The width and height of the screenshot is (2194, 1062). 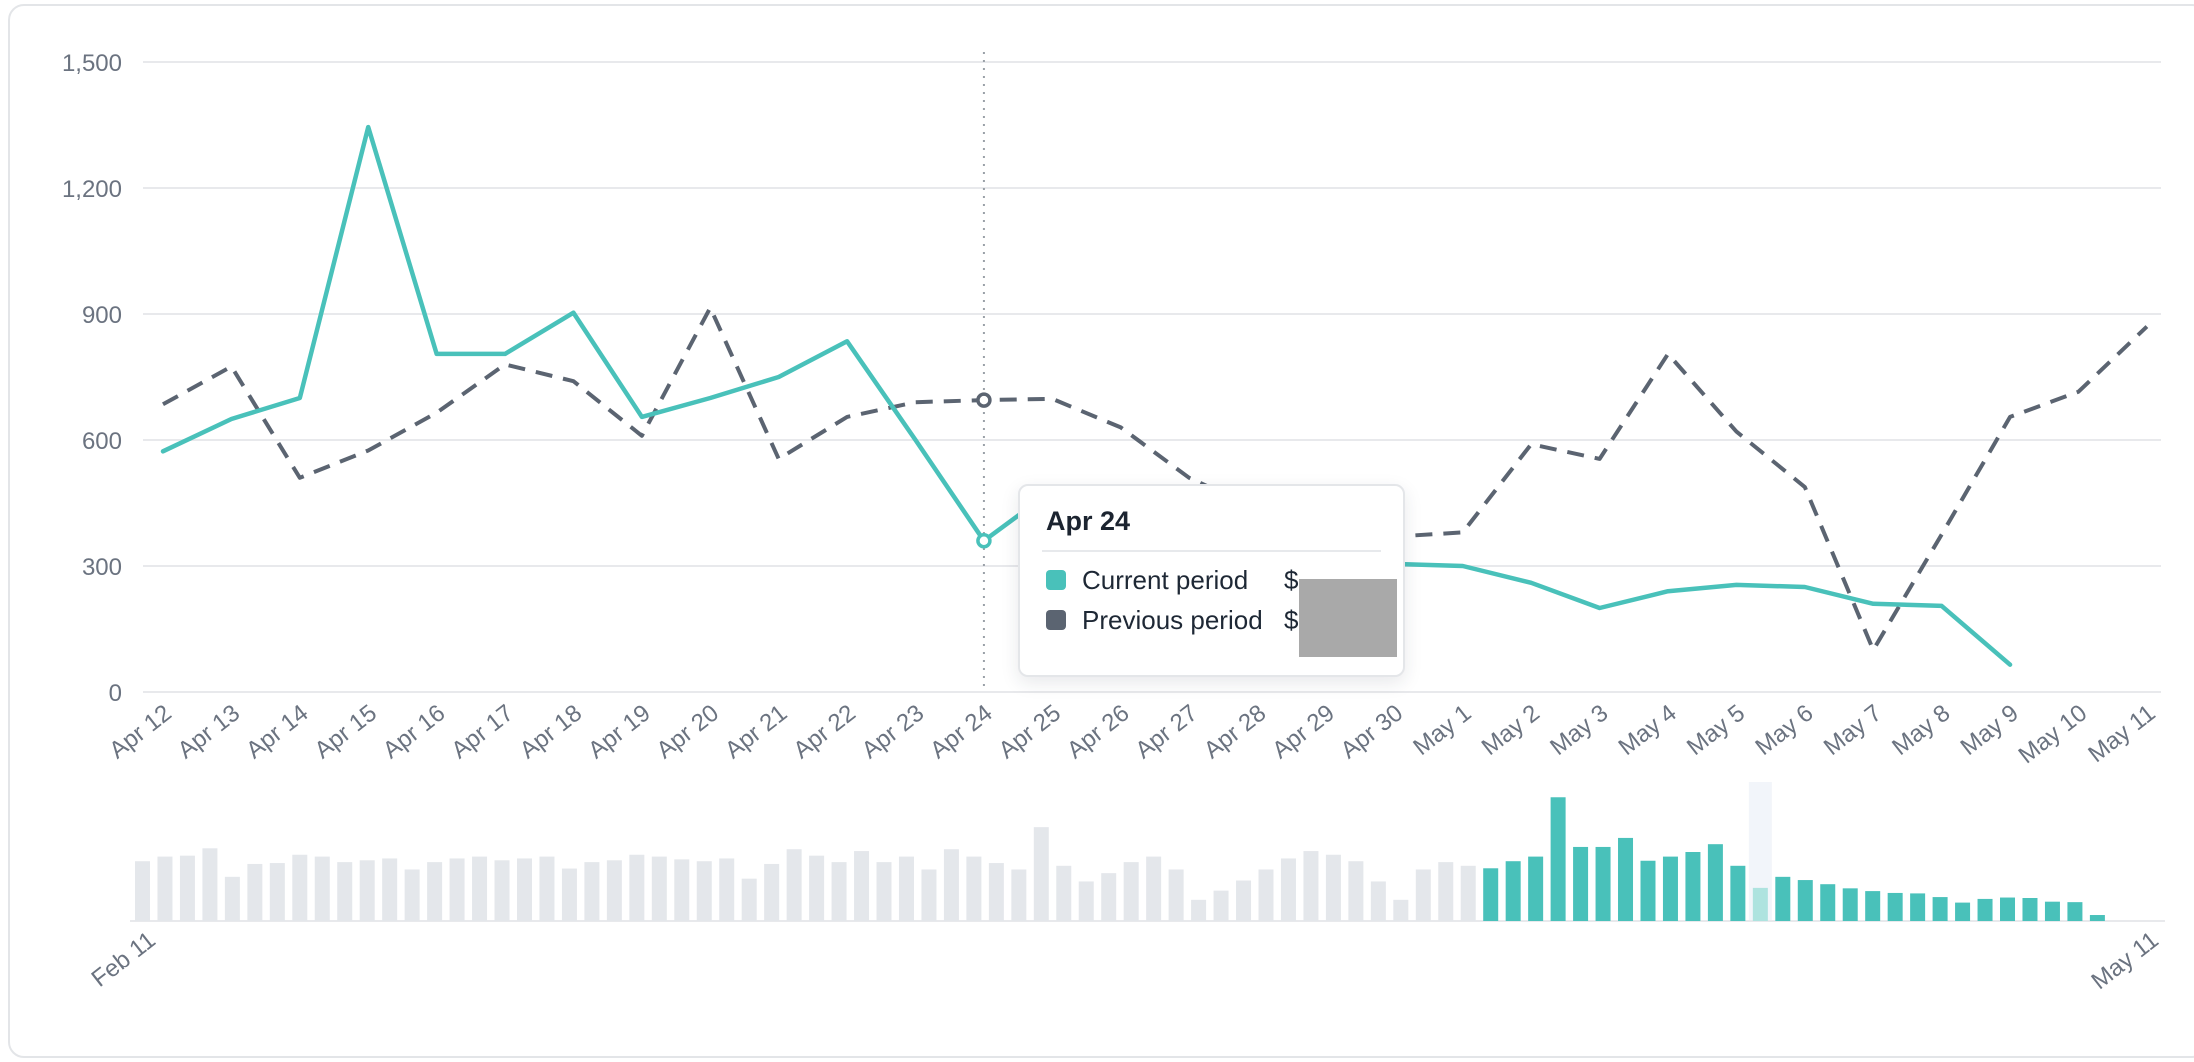 I want to click on x-axis-tick-label: Apr 24, so click(x=961, y=731).